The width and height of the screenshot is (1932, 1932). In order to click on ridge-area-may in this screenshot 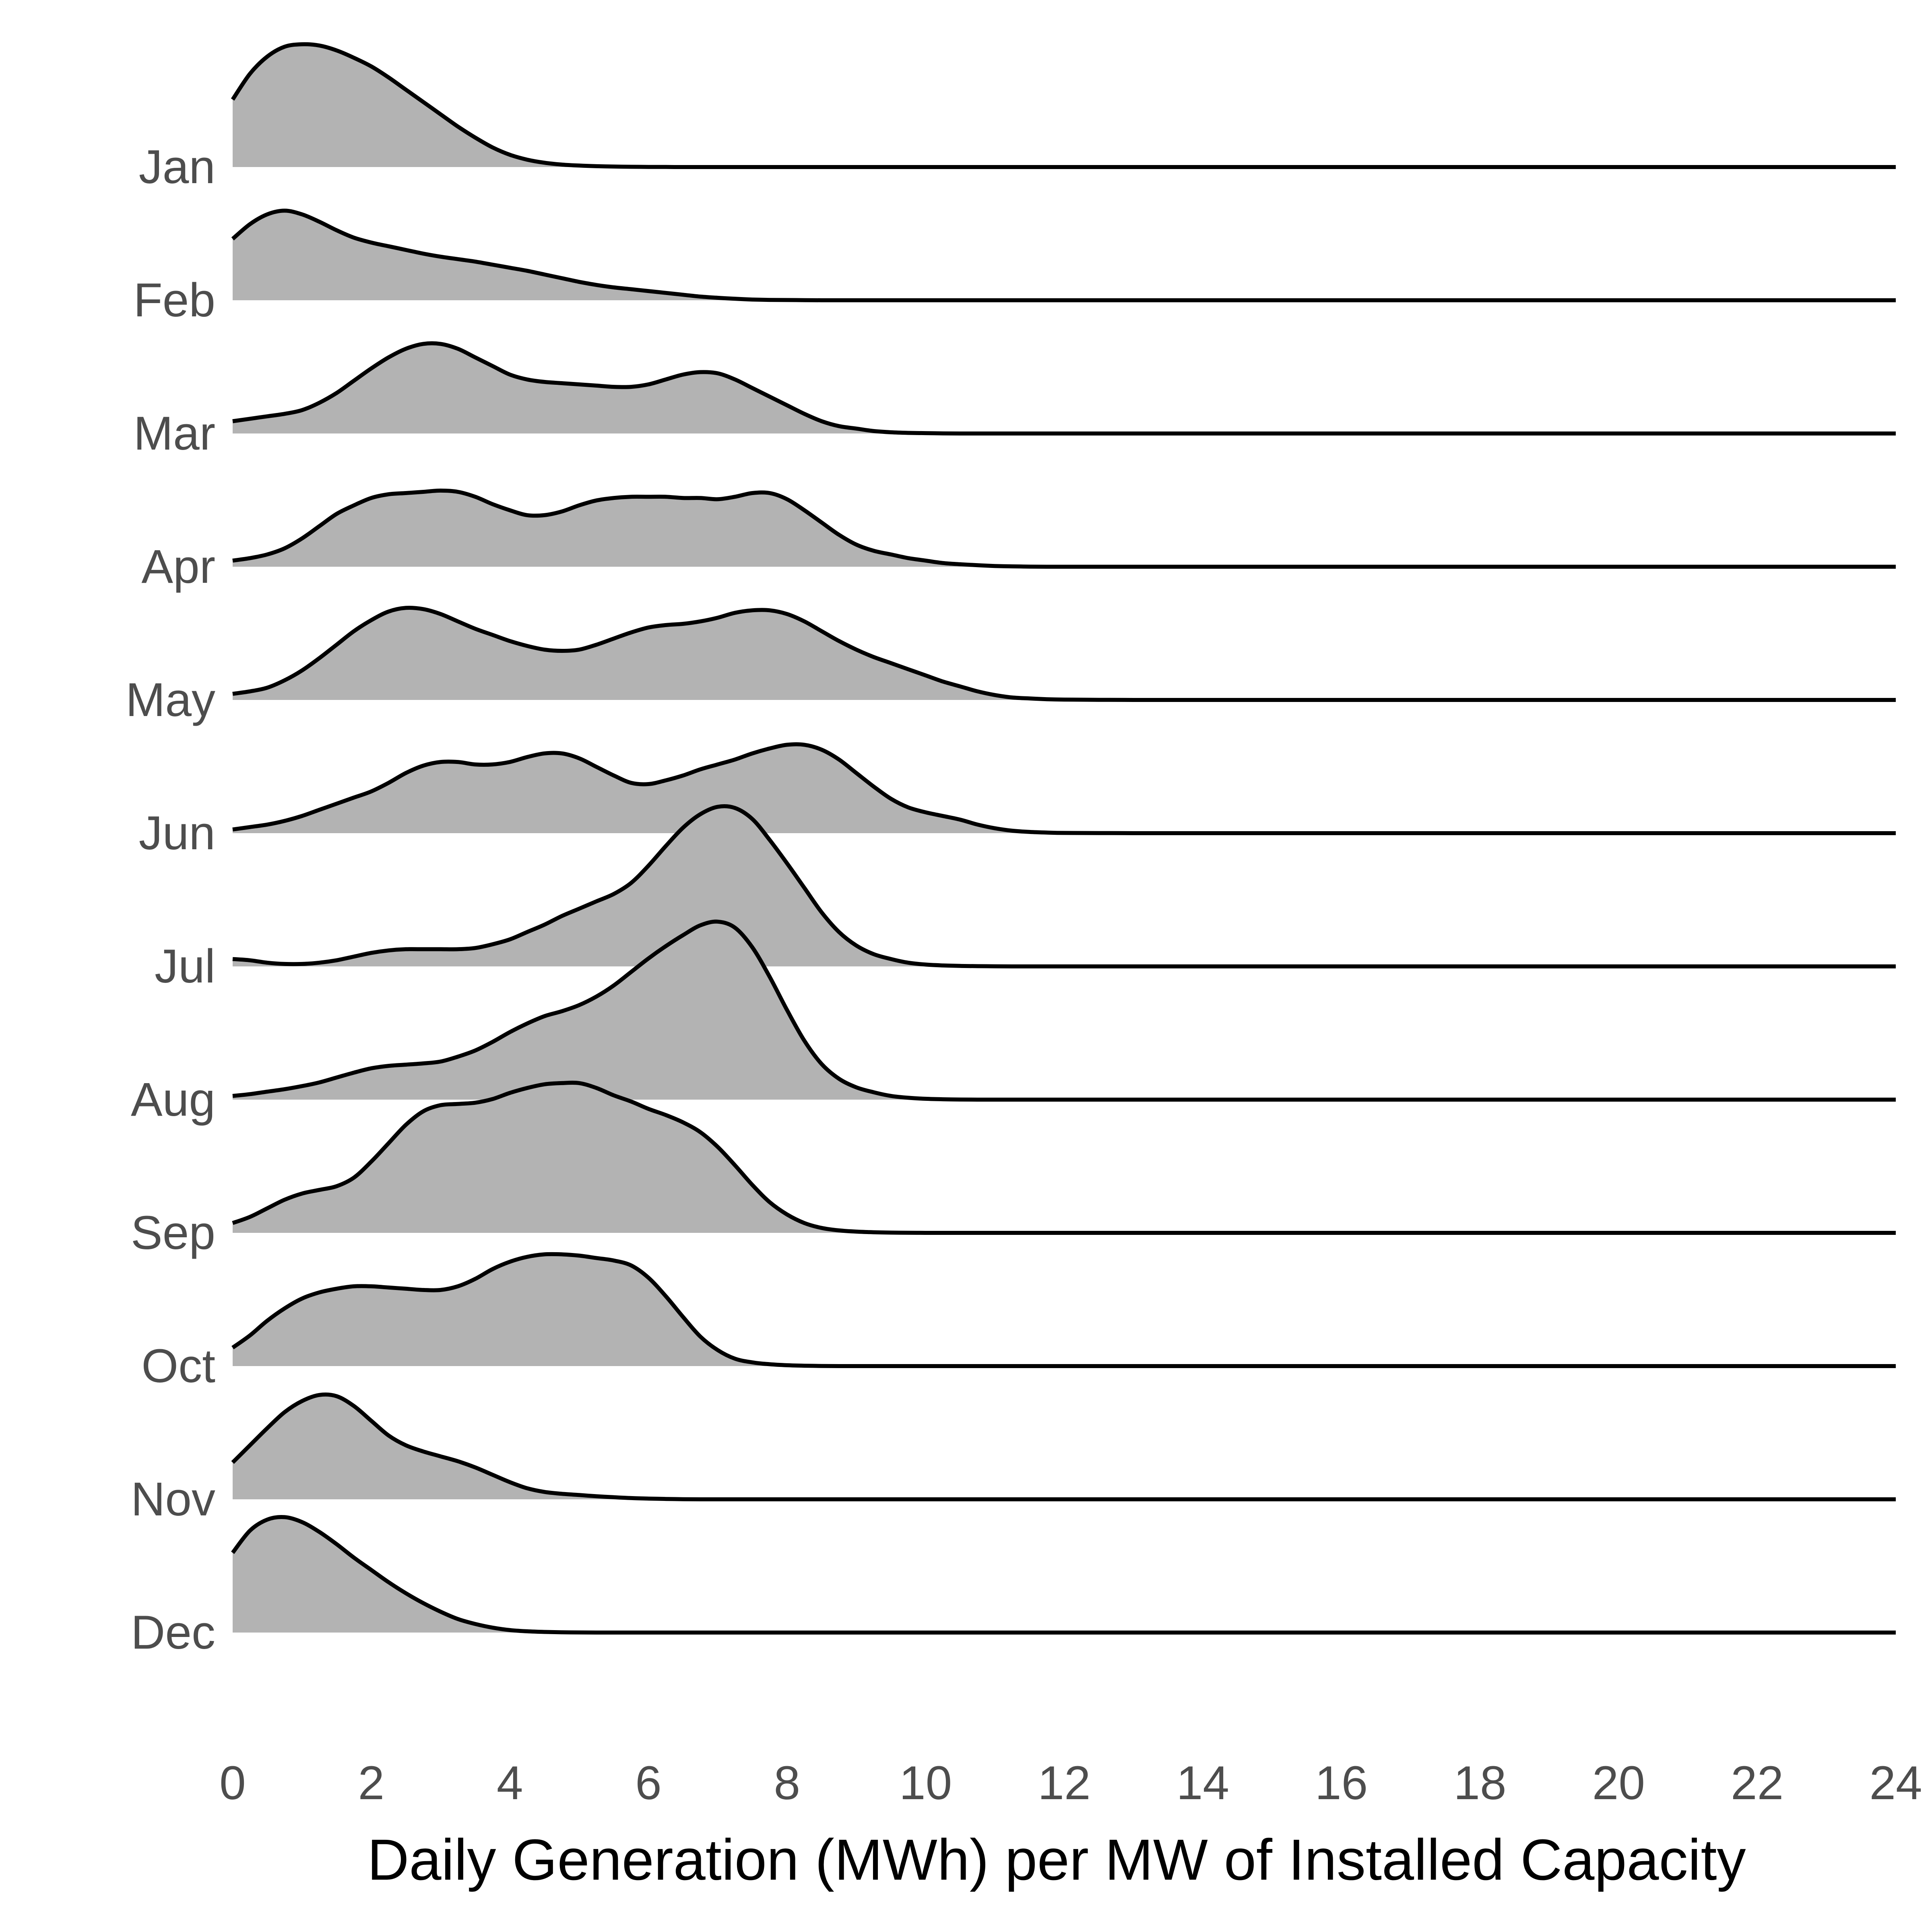, I will do `click(1064, 653)`.